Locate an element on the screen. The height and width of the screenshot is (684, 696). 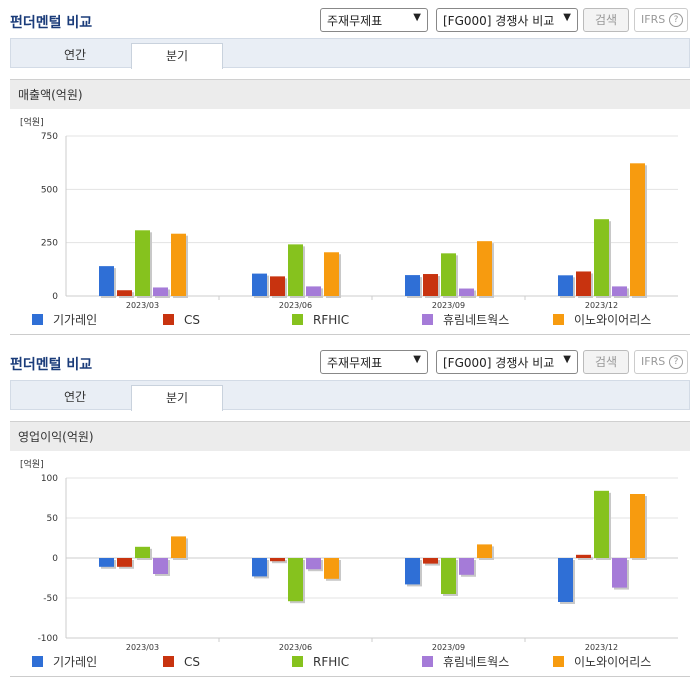
y-unit-label: [억원] is located at coordinates (32, 122).